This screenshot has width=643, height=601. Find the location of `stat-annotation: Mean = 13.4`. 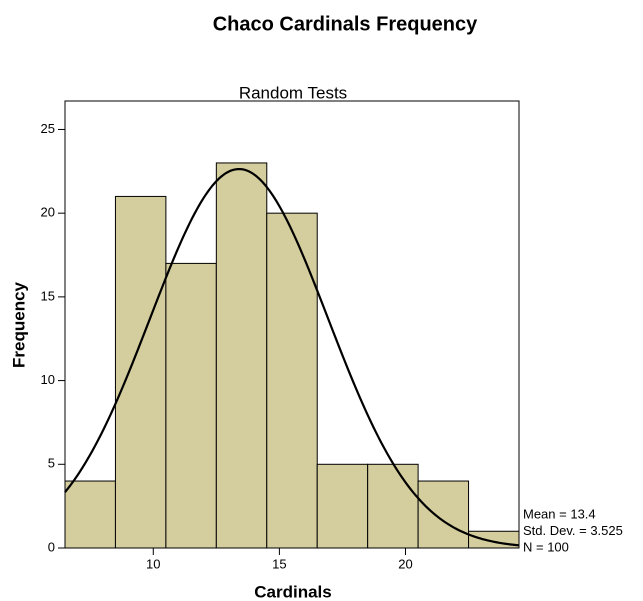

stat-annotation: Mean = 13.4 is located at coordinates (559, 513).